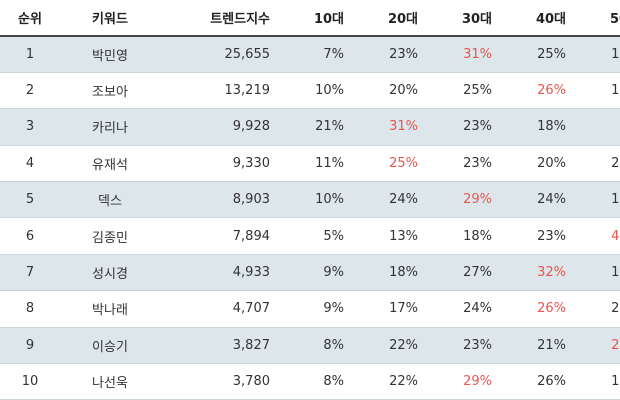 The image size is (620, 400). What do you see at coordinates (30, 381) in the screenshot?
I see `cell-rank: 10` at bounding box center [30, 381].